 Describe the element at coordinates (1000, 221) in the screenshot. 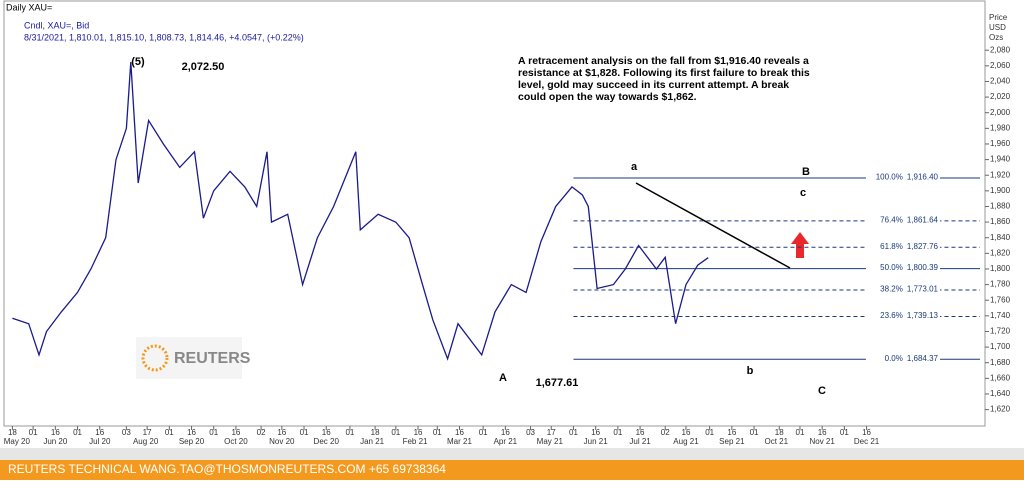

I see `y-tick-label: 1,860` at that location.